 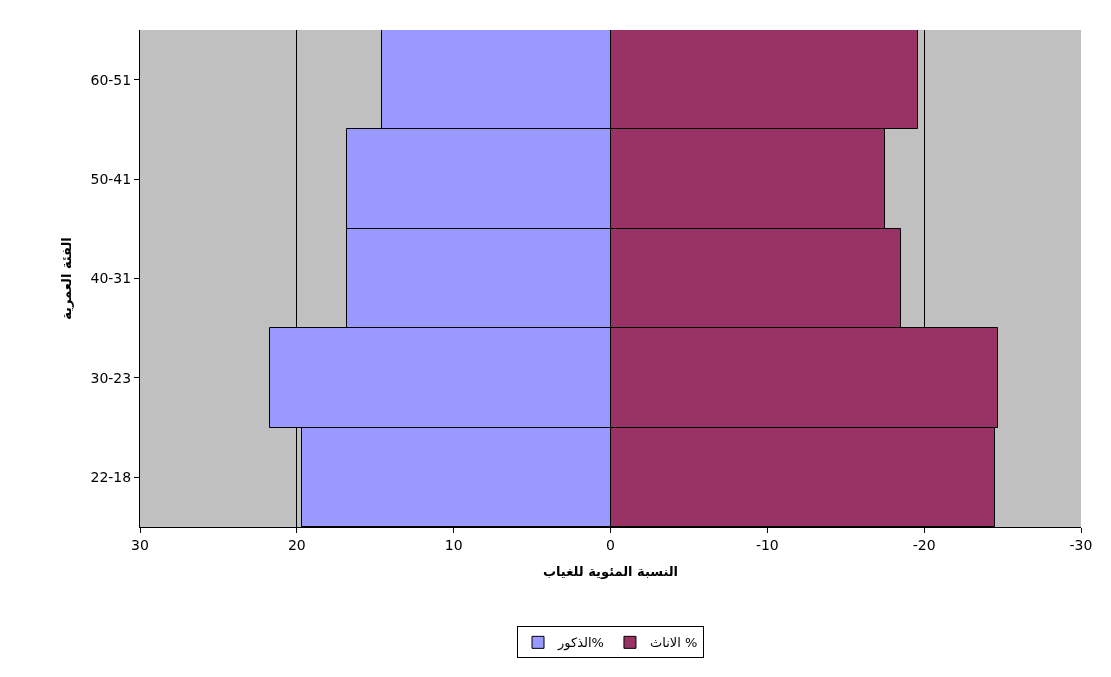 I want to click on y-tick-label: 30-23, so click(x=111, y=377).